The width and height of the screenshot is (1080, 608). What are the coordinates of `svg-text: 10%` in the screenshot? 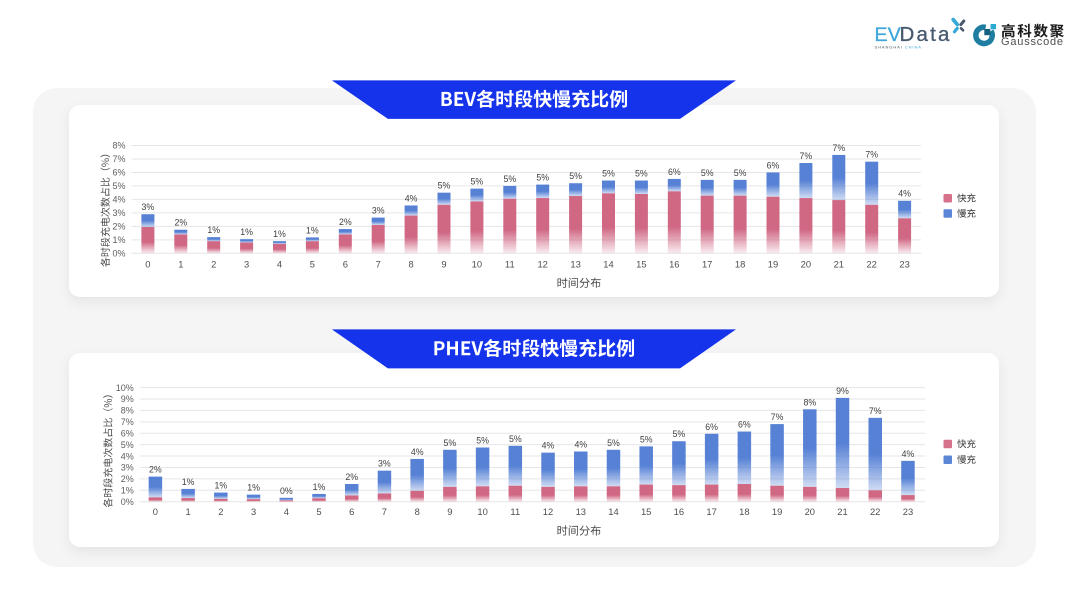 It's located at (125, 388).